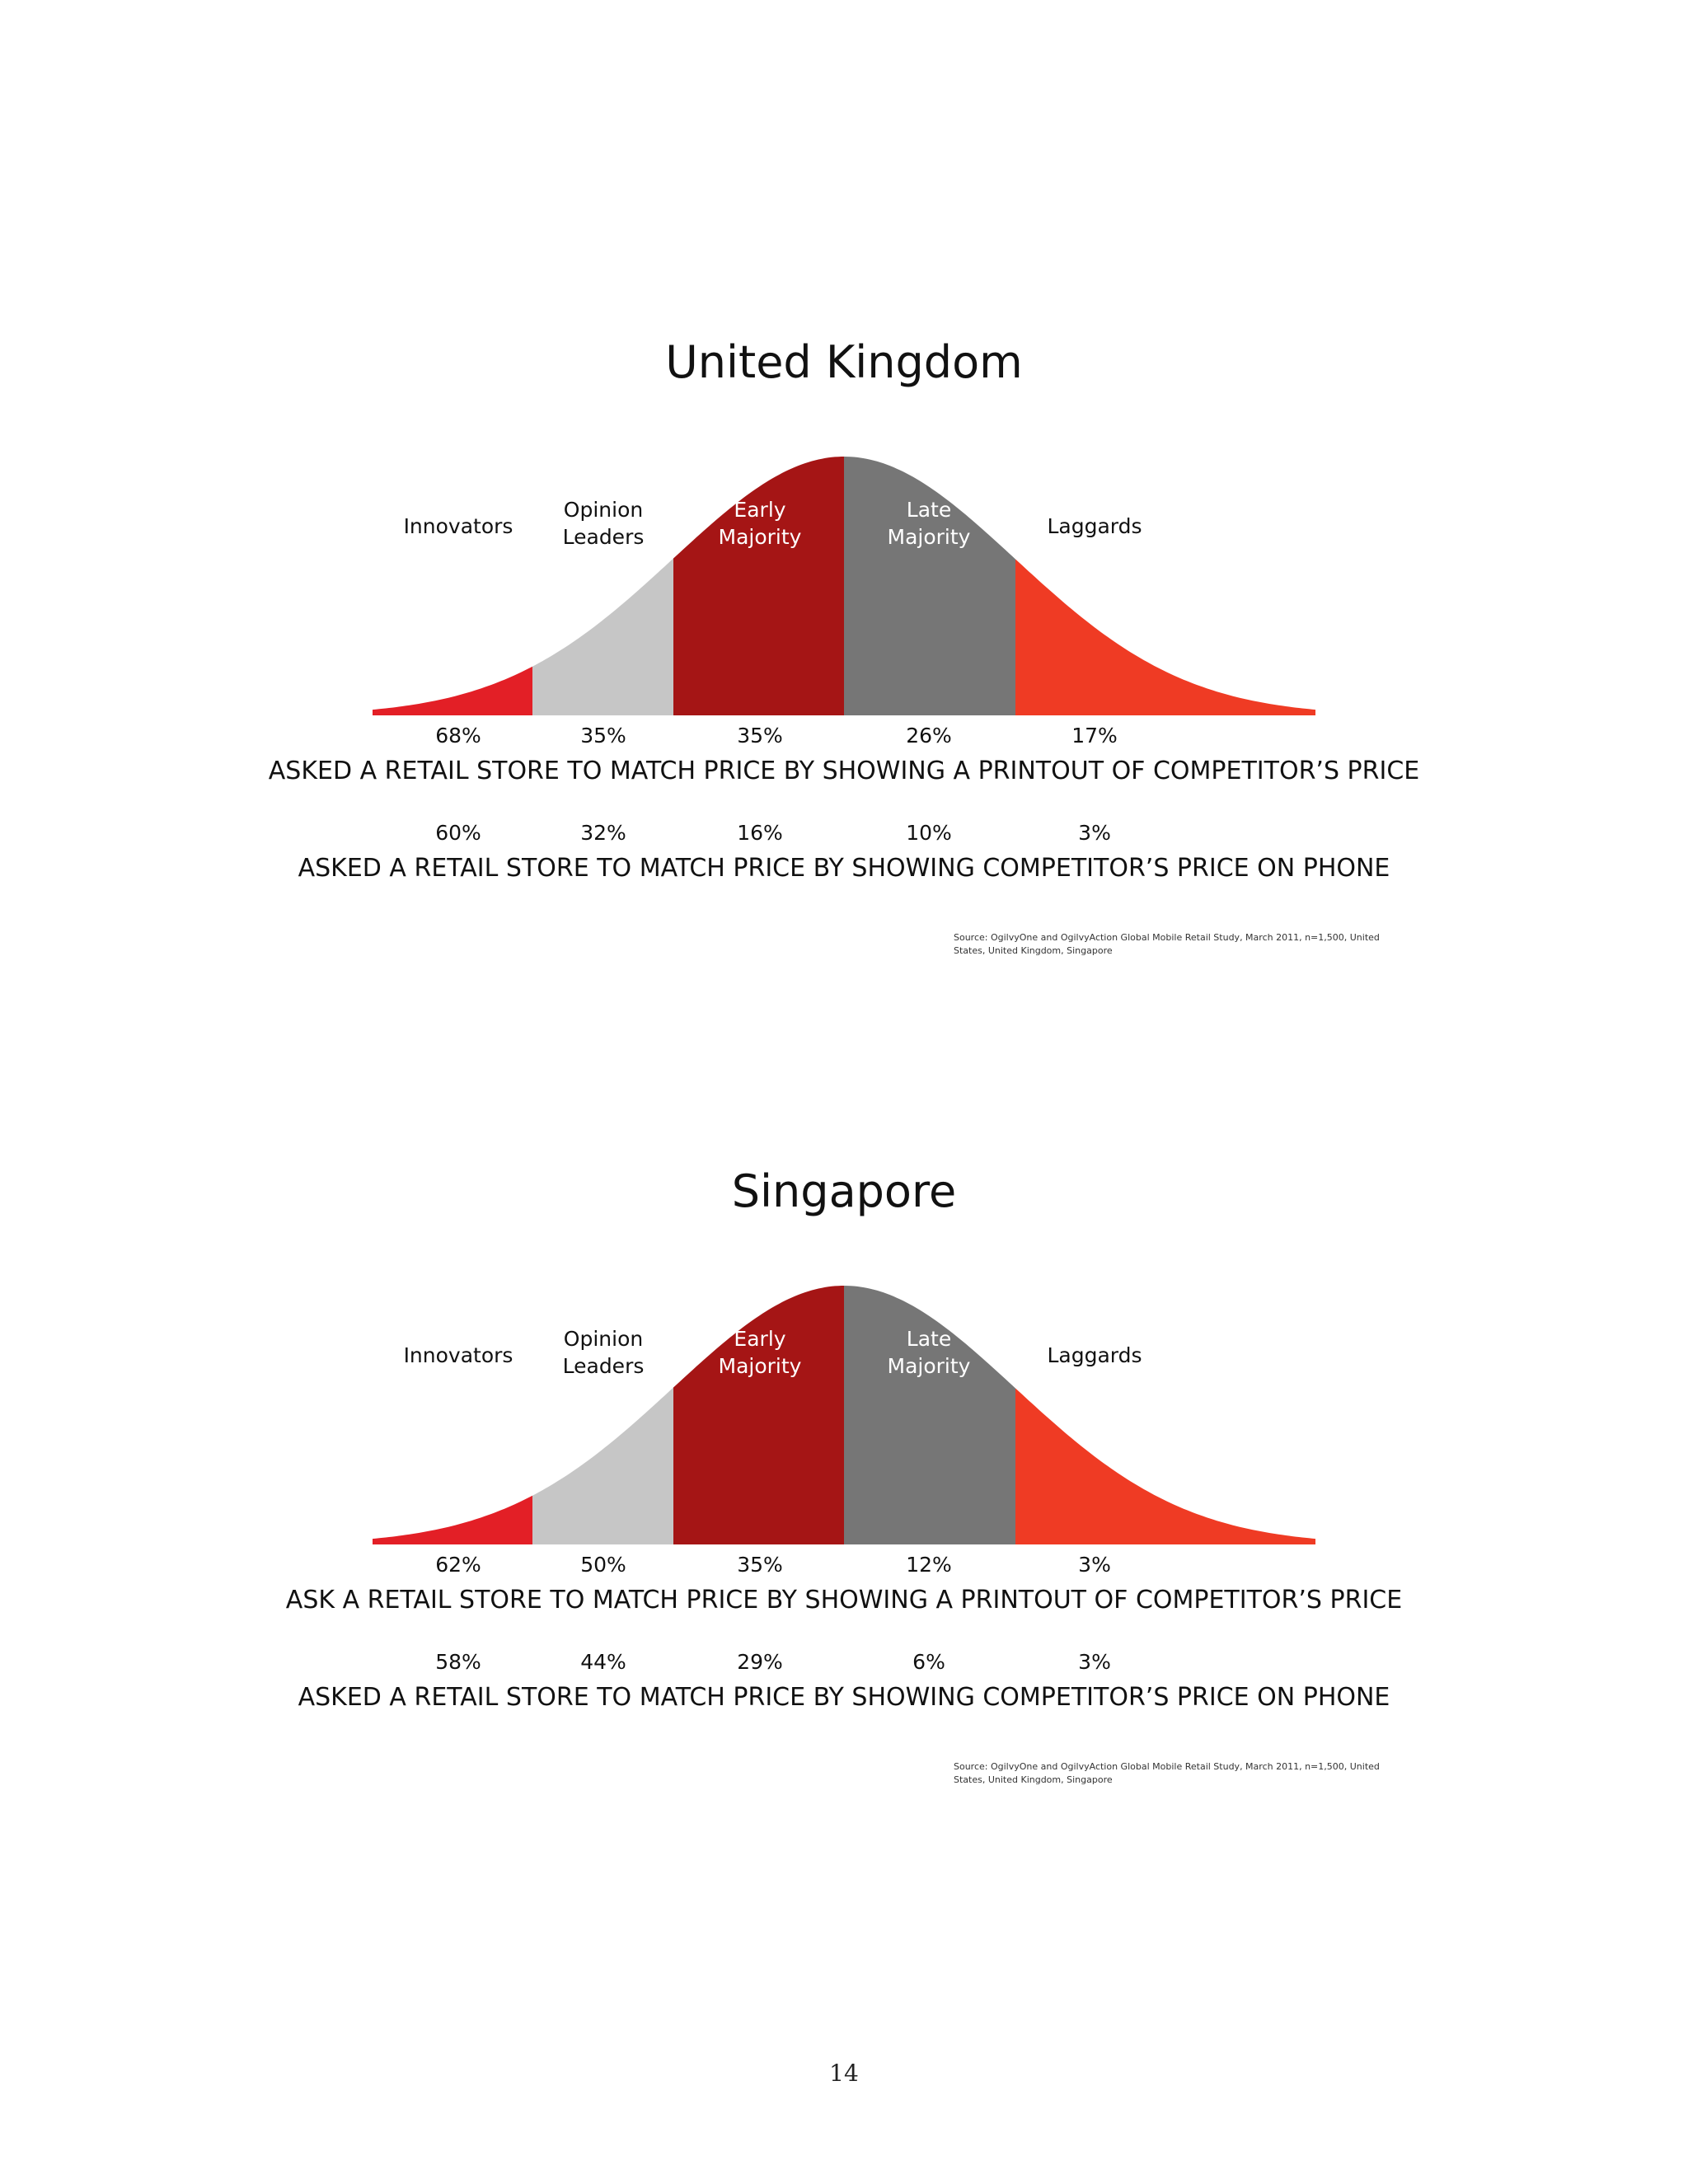 This screenshot has width=1688, height=2184. What do you see at coordinates (929, 833) in the screenshot?
I see `value-label: 10%` at bounding box center [929, 833].